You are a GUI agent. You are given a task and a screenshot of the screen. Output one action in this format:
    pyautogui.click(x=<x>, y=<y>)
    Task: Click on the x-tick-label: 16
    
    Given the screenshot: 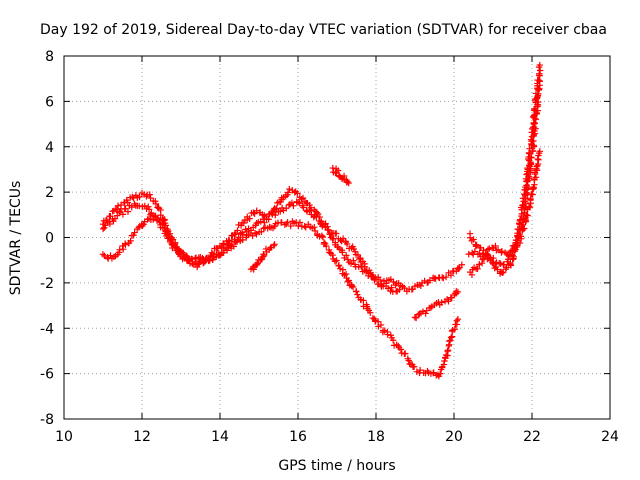 What is the action you would take?
    pyautogui.click(x=298, y=437)
    